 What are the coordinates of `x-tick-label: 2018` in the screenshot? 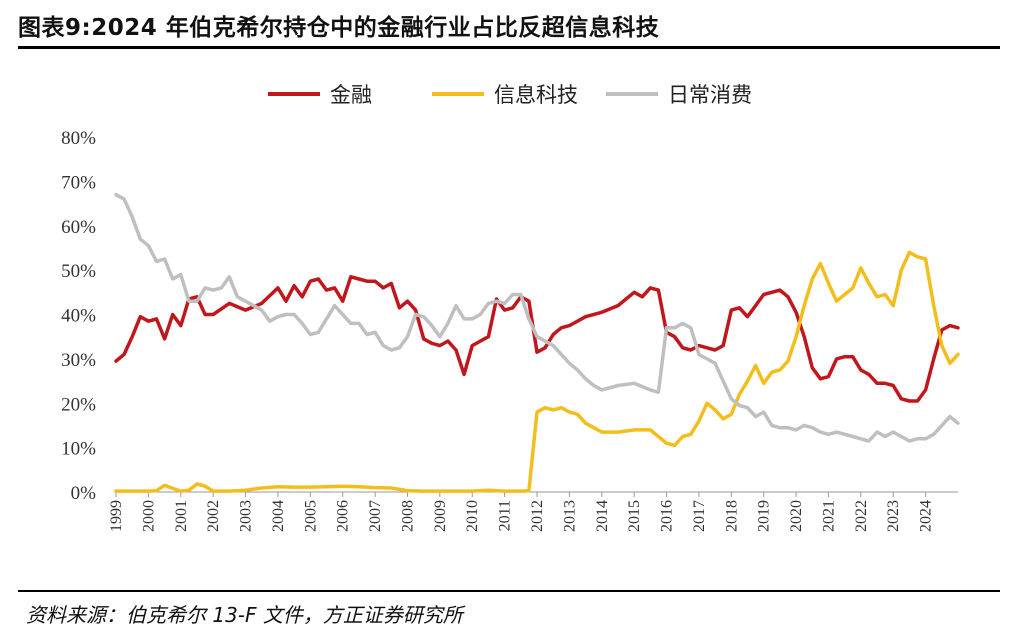 It's located at (731, 516).